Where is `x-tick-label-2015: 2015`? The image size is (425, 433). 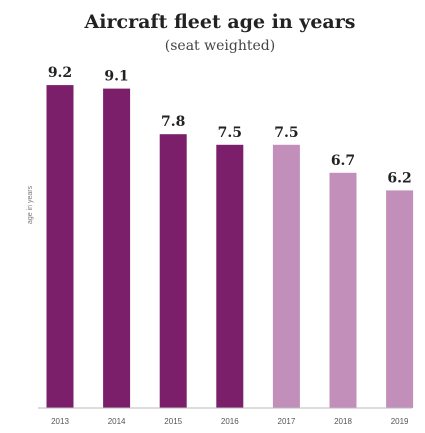 x-tick-label-2015: 2015 is located at coordinates (173, 421).